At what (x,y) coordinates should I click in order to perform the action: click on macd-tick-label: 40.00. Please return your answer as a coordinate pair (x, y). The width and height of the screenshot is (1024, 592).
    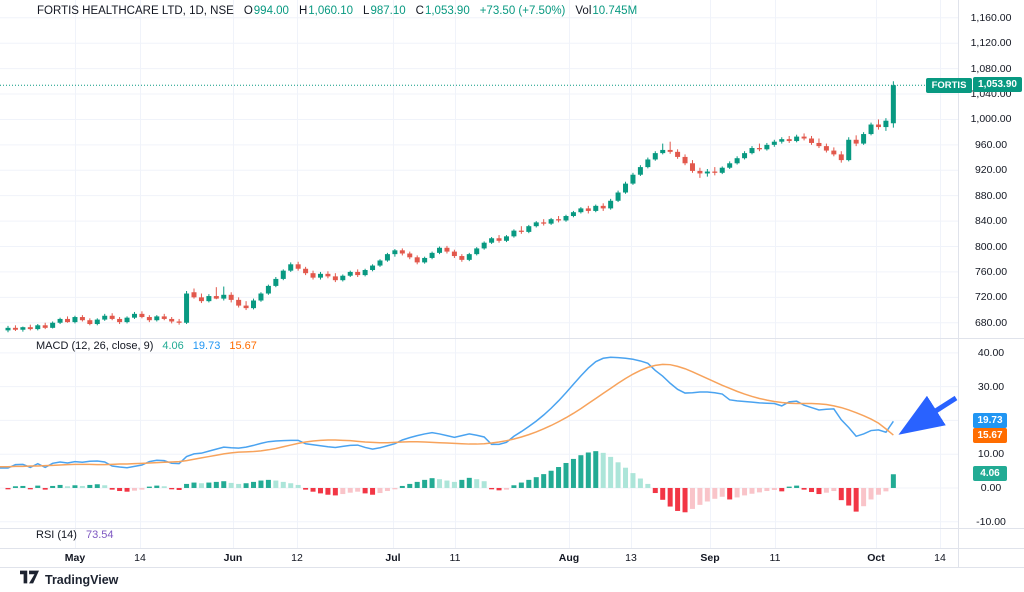
    Looking at the image, I should click on (991, 352).